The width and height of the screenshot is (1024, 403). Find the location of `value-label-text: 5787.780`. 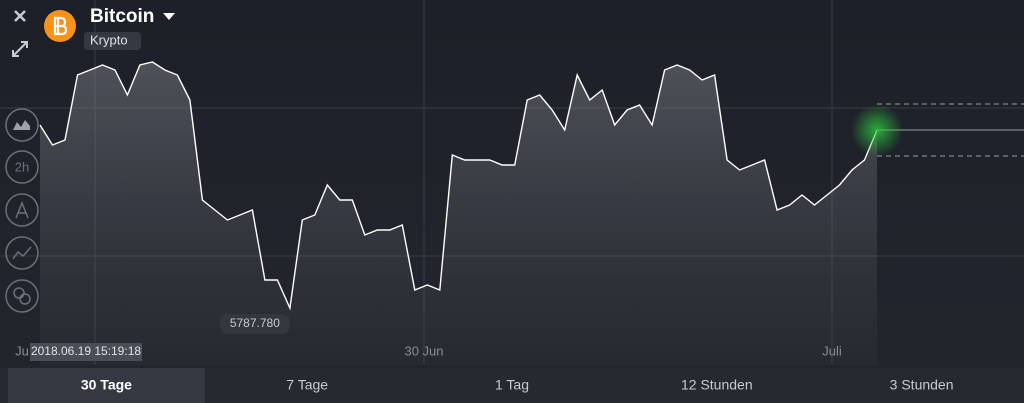

value-label-text: 5787.780 is located at coordinates (255, 323).